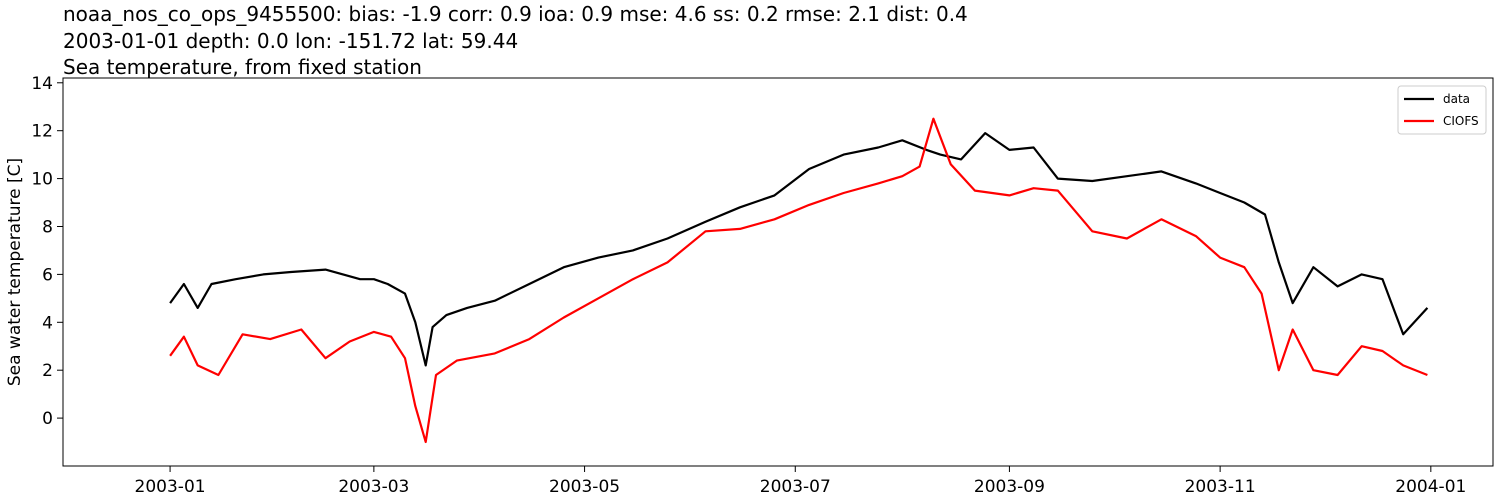 This screenshot has height=500, width=1500. Describe the element at coordinates (1442, 110) in the screenshot. I see `legend: data CIOFS` at that location.